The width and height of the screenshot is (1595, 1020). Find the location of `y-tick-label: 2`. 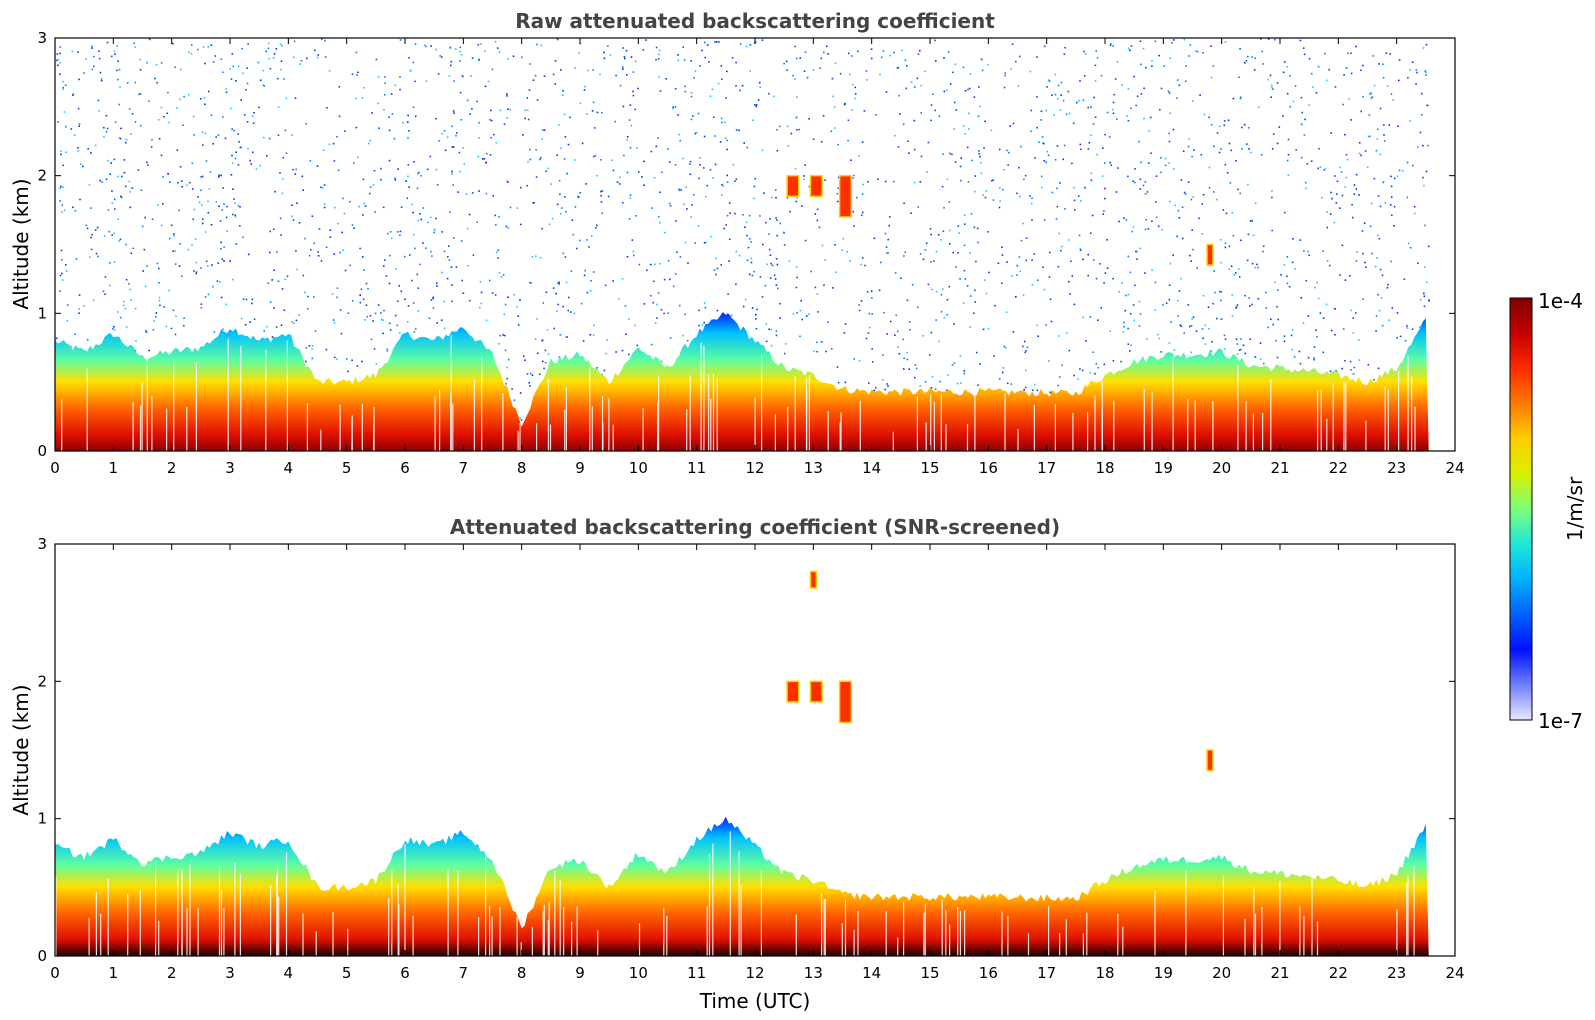

y-tick-label: 2 is located at coordinates (42, 176).